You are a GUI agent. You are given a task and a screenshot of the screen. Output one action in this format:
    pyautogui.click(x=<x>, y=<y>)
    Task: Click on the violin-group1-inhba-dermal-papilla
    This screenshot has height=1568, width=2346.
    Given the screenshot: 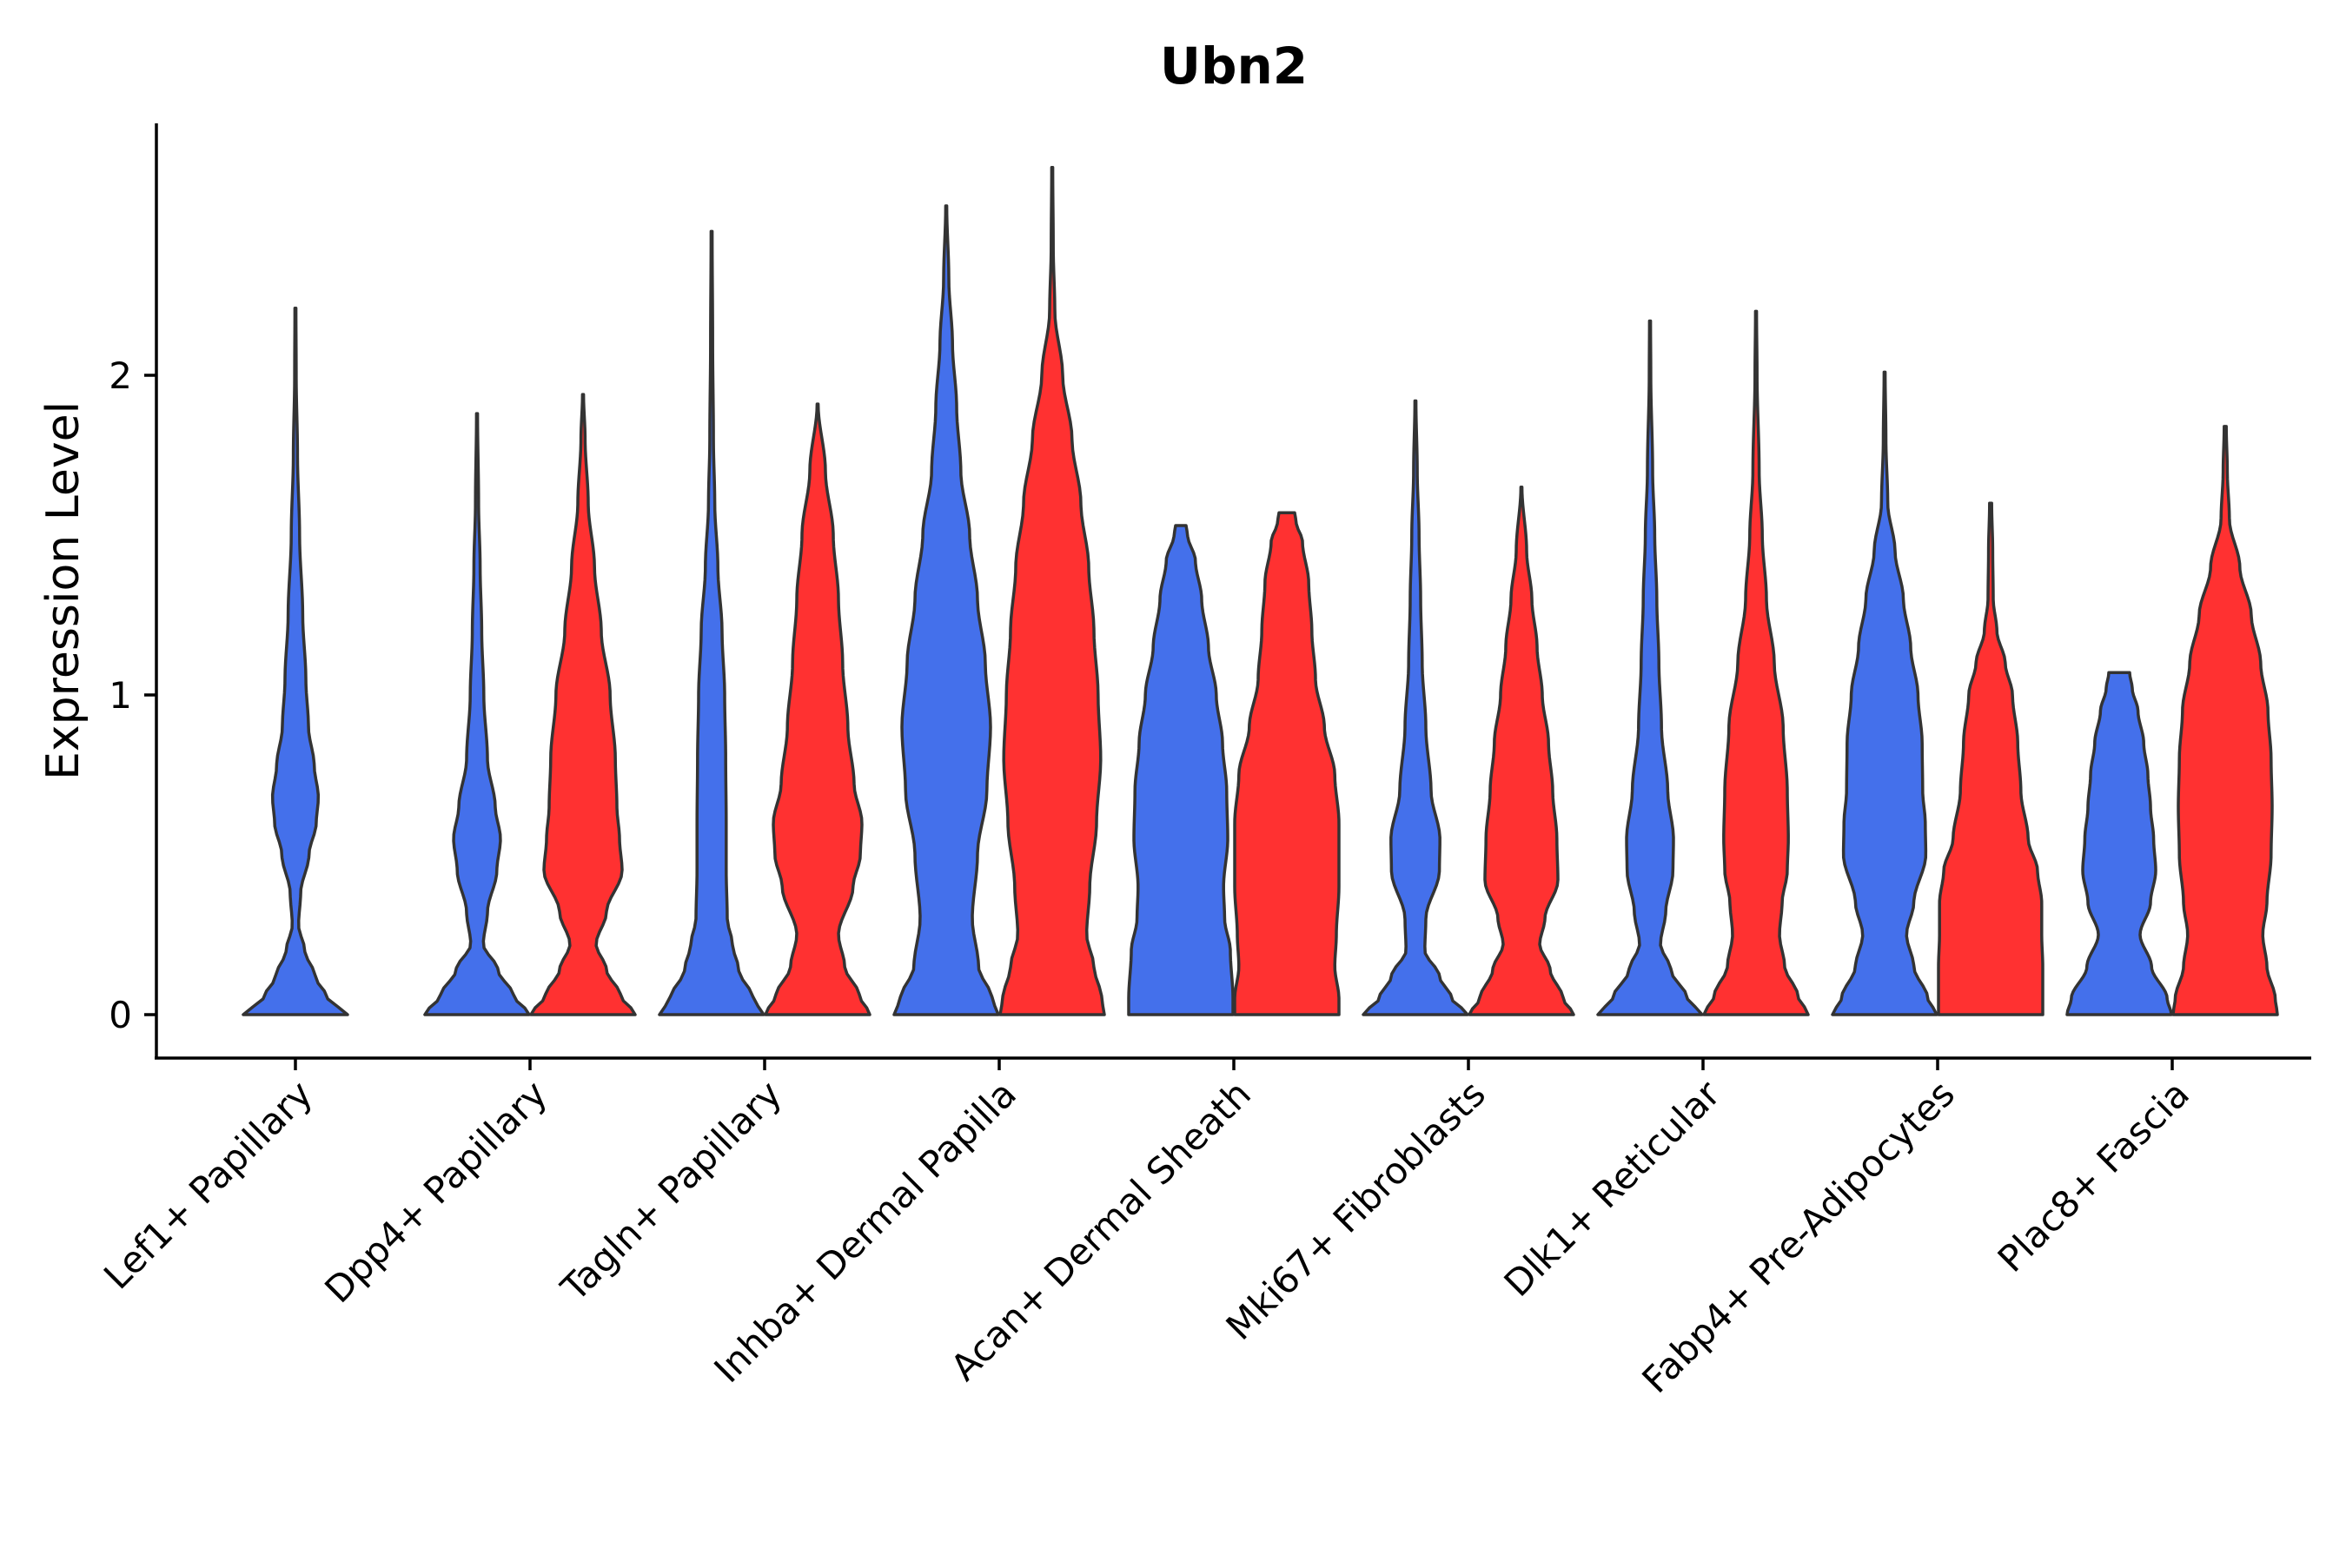 What is the action you would take?
    pyautogui.click(x=946, y=610)
    